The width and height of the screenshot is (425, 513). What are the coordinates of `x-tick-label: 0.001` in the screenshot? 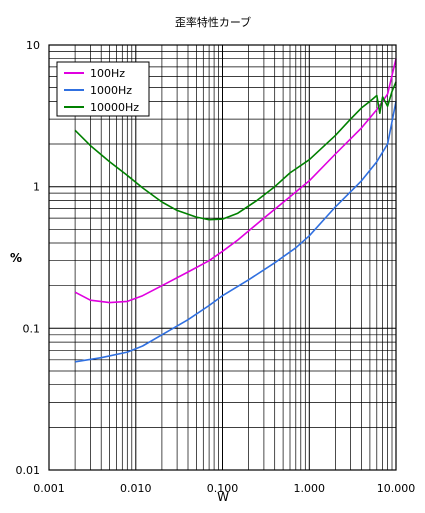 It's located at (49, 488).